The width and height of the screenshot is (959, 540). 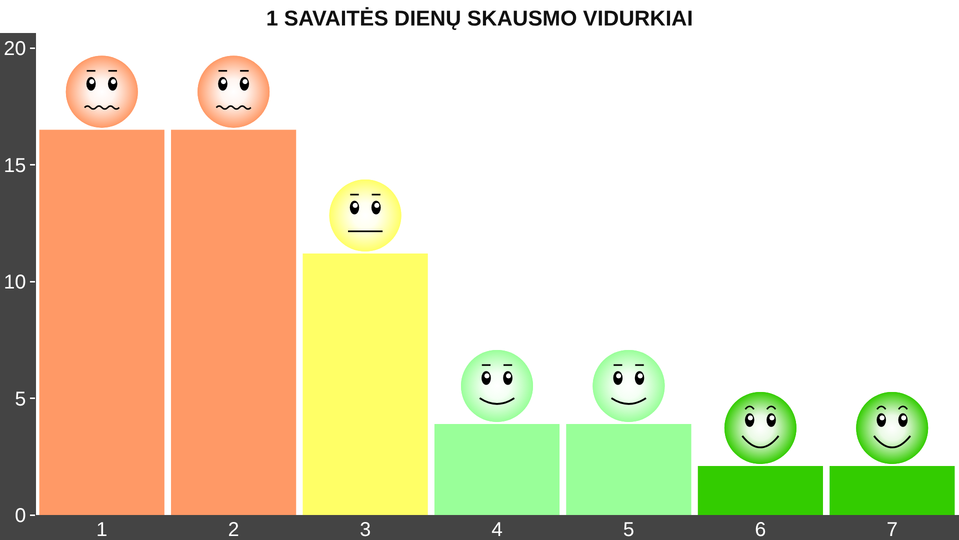 What do you see at coordinates (892, 529) in the screenshot?
I see `x-tick-label: 7` at bounding box center [892, 529].